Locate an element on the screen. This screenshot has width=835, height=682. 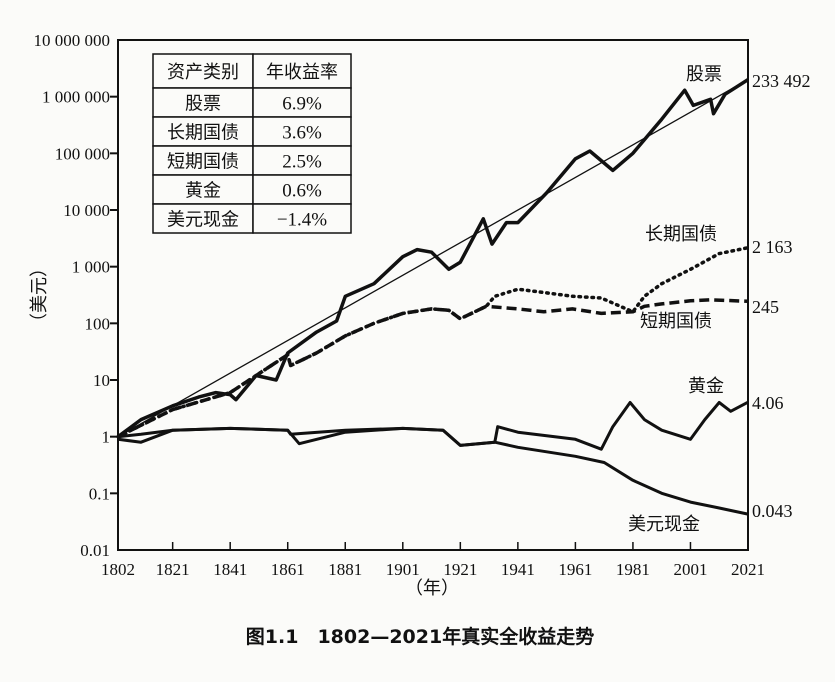
table-header: 年收益率 is located at coordinates (302, 72).